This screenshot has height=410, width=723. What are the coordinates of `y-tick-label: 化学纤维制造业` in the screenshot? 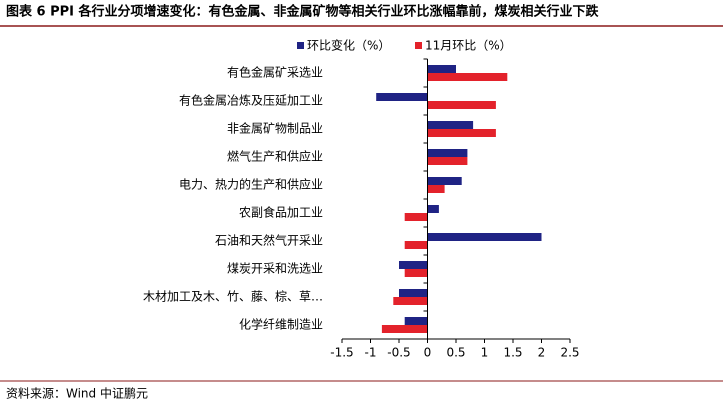 It's located at (281, 324).